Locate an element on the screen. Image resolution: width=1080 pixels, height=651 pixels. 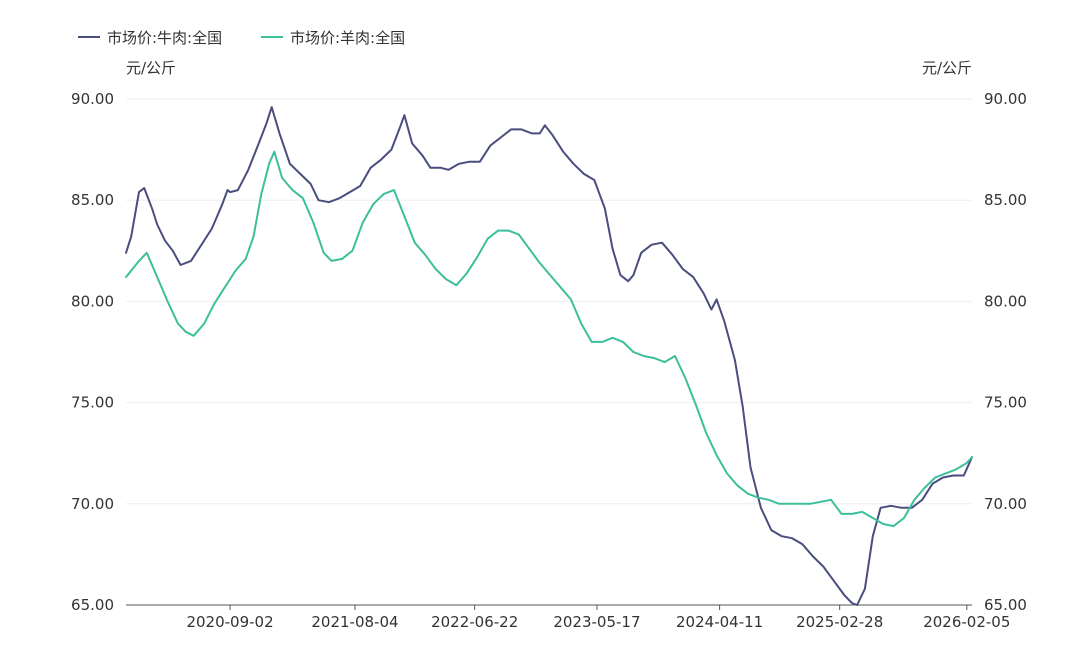
y-unit-right: 元/公斤 is located at coordinates (947, 68).